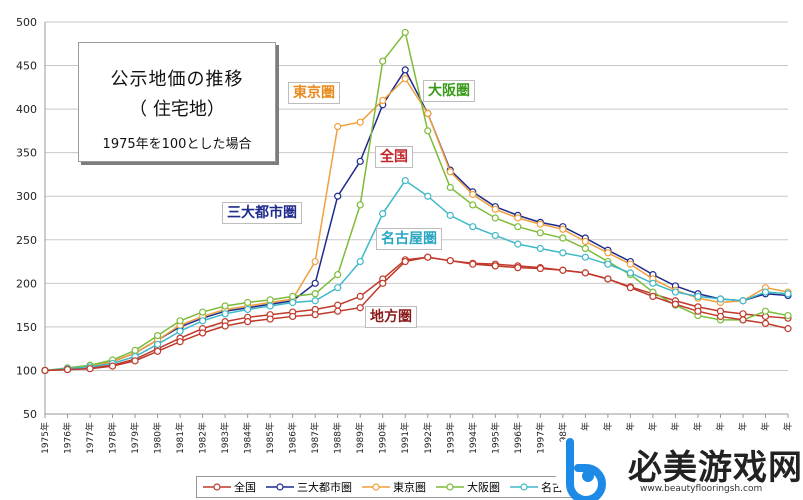 The image size is (803, 500). Describe the element at coordinates (26, 327) in the screenshot. I see `y-tick-label: 150` at that location.